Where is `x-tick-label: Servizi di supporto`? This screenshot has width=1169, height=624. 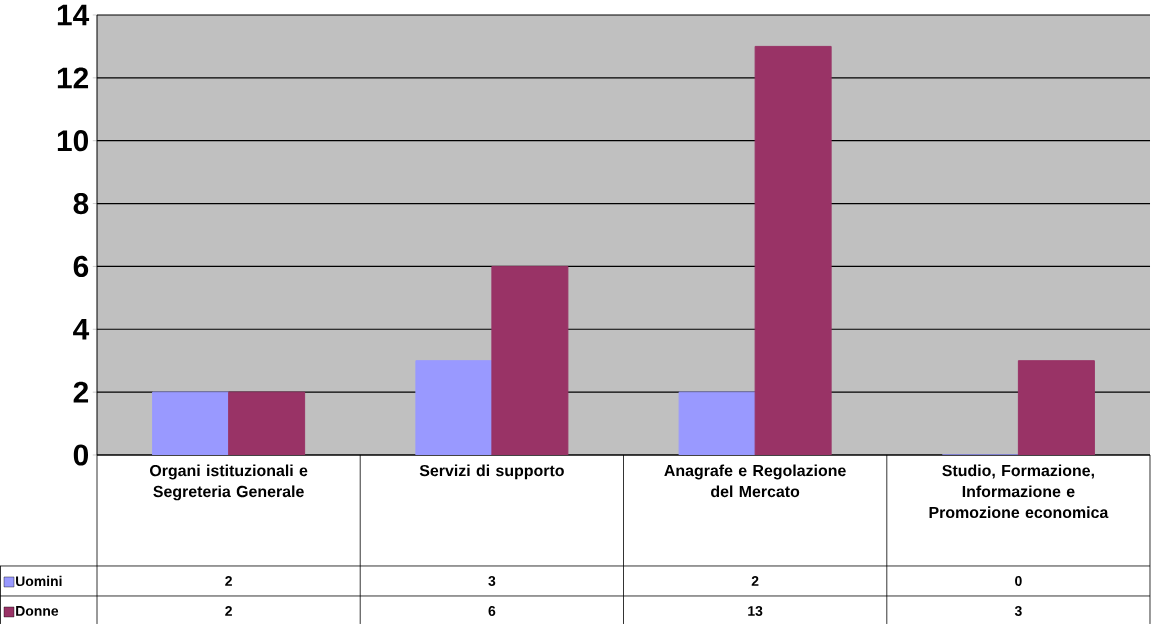 x-tick-label: Servizi di supporto is located at coordinates (491, 472).